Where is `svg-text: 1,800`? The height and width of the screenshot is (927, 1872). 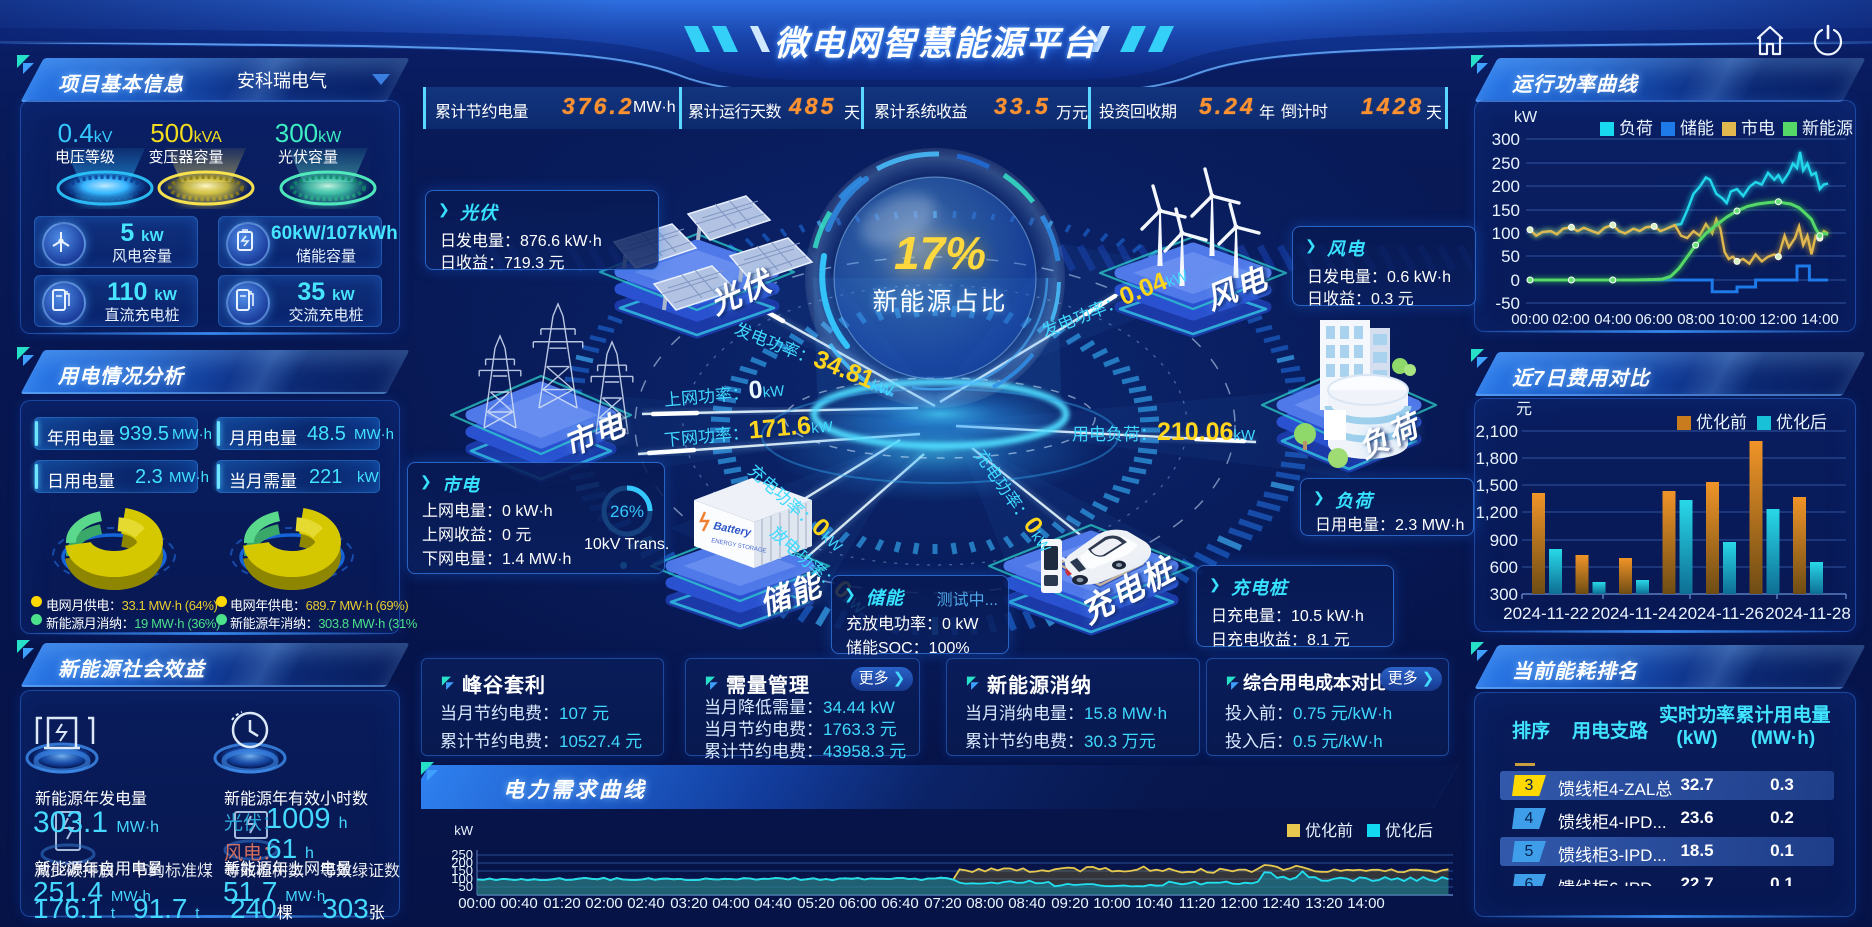 svg-text: 1,800 is located at coordinates (1496, 458).